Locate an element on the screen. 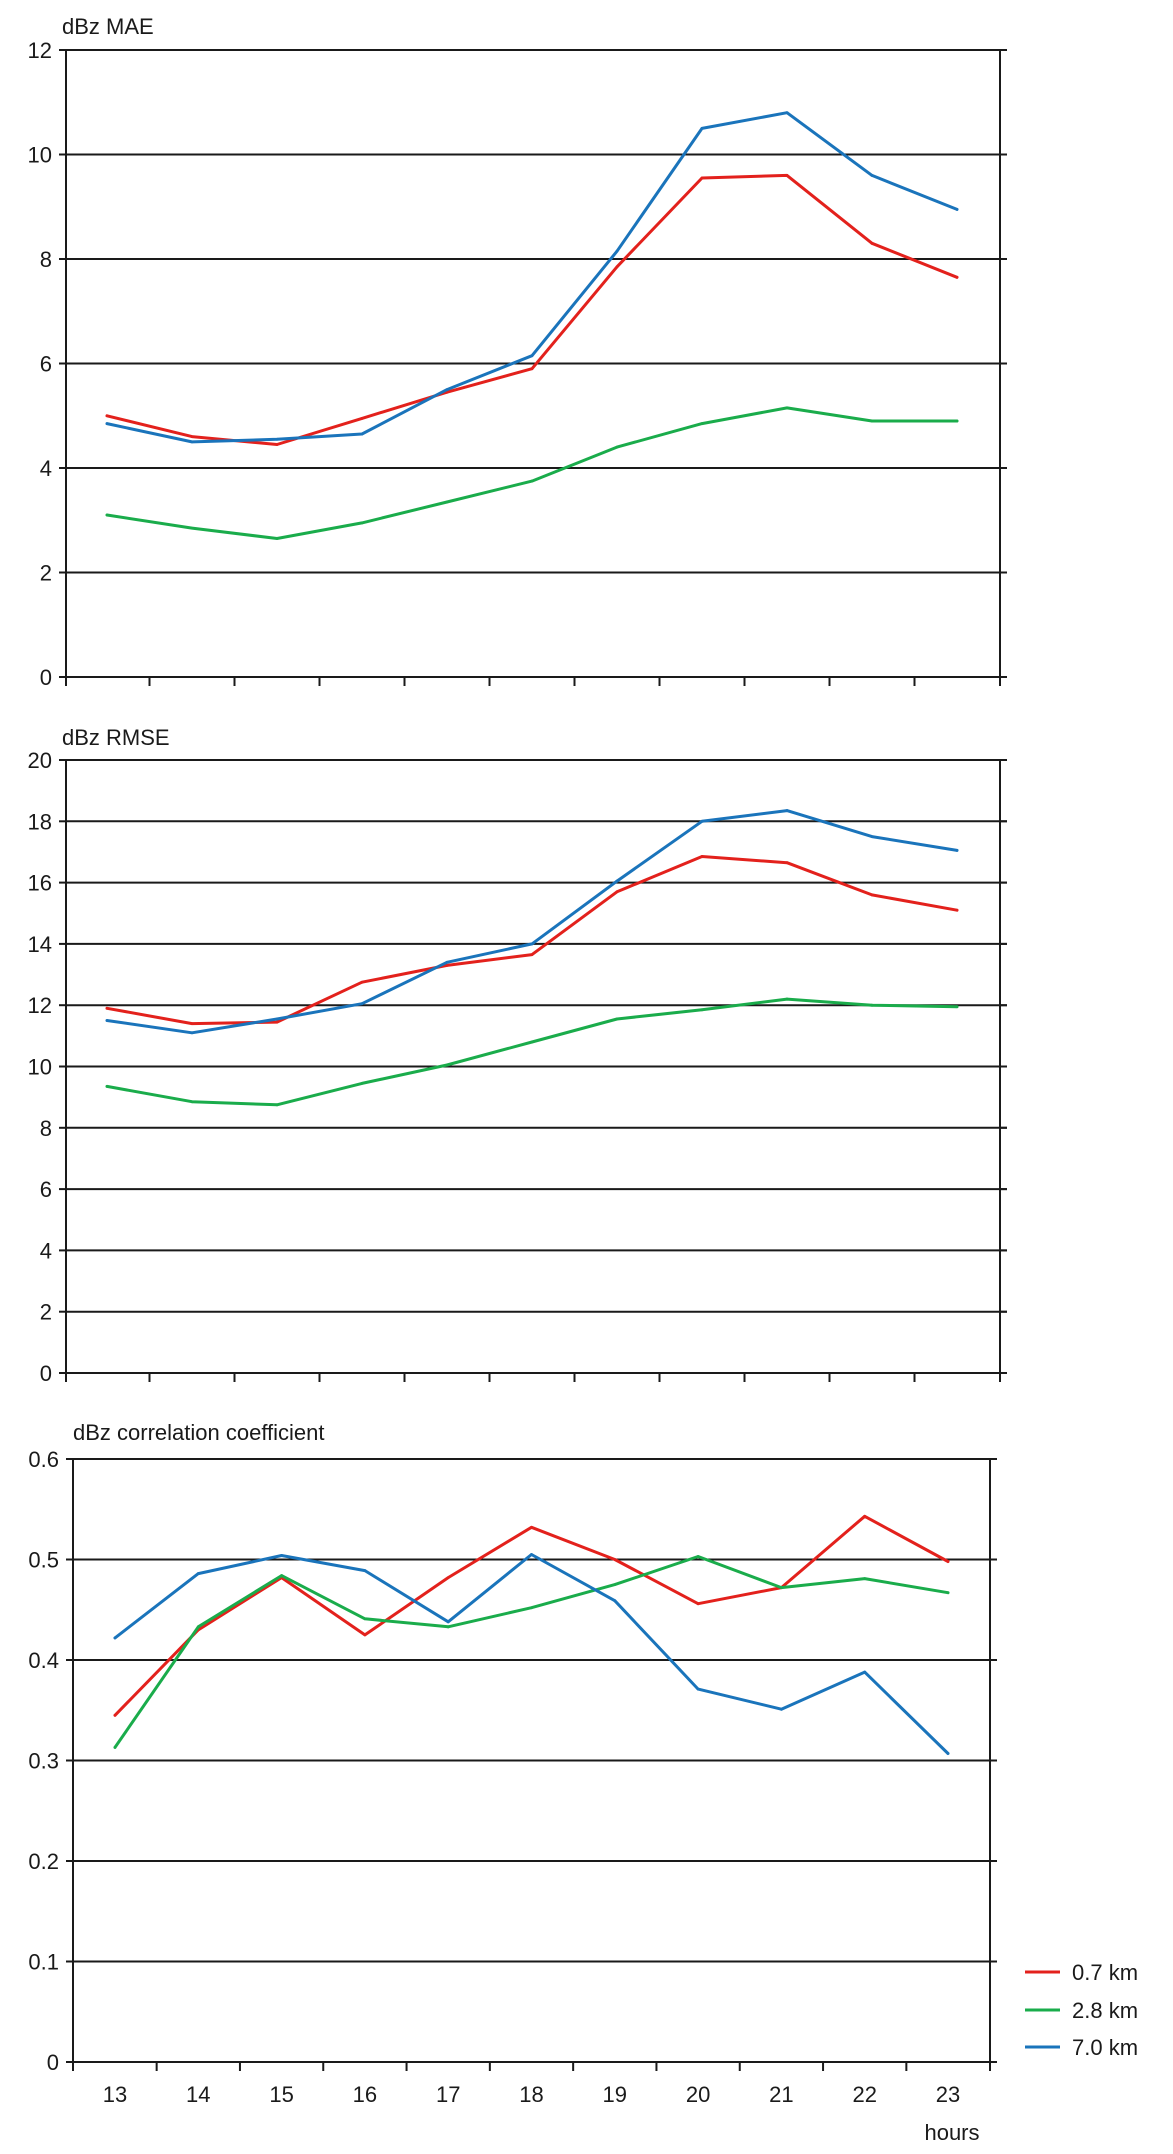 The height and width of the screenshot is (2154, 1173). rmse-ytick-label: 0 is located at coordinates (46, 1373).